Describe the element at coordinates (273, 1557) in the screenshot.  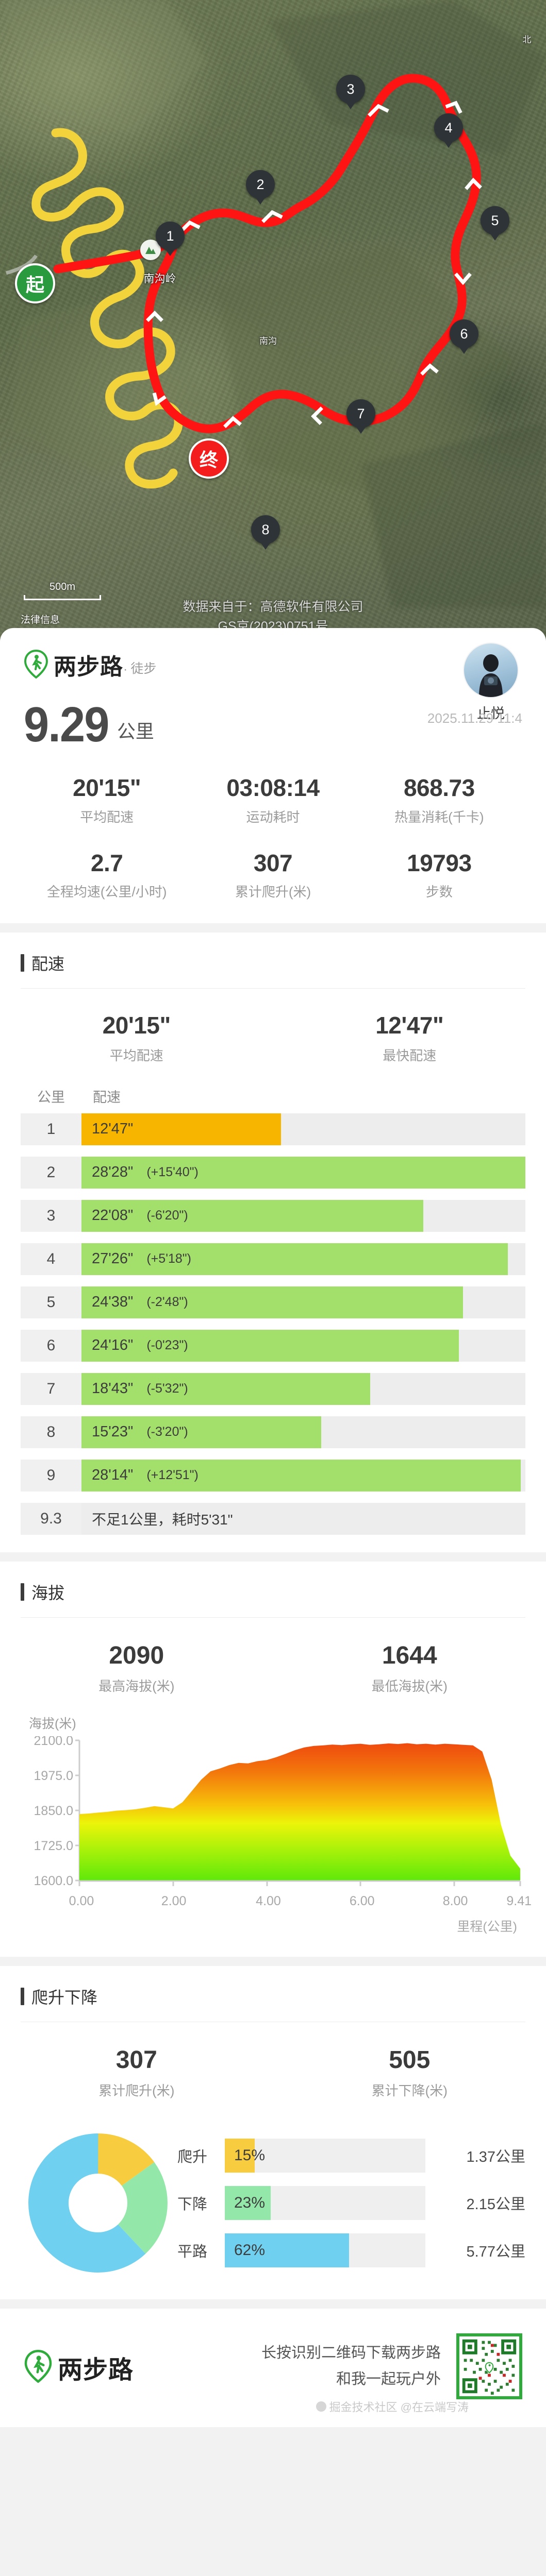
I see `section-gap` at that location.